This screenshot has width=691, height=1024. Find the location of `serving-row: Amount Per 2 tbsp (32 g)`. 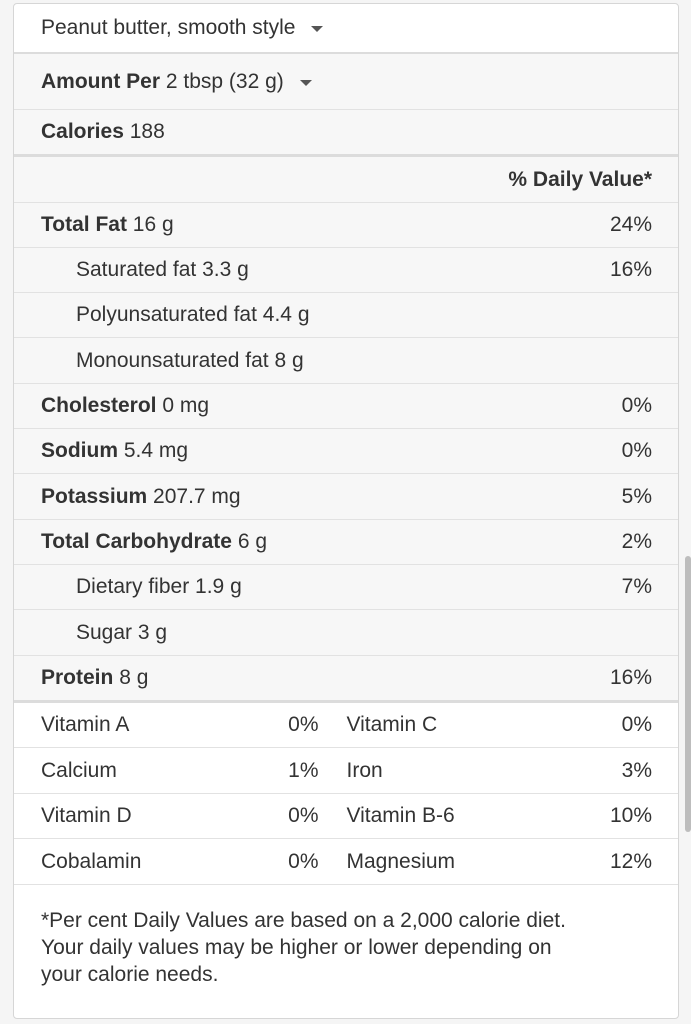

serving-row: Amount Per 2 tbsp (32 g) is located at coordinates (346, 82).